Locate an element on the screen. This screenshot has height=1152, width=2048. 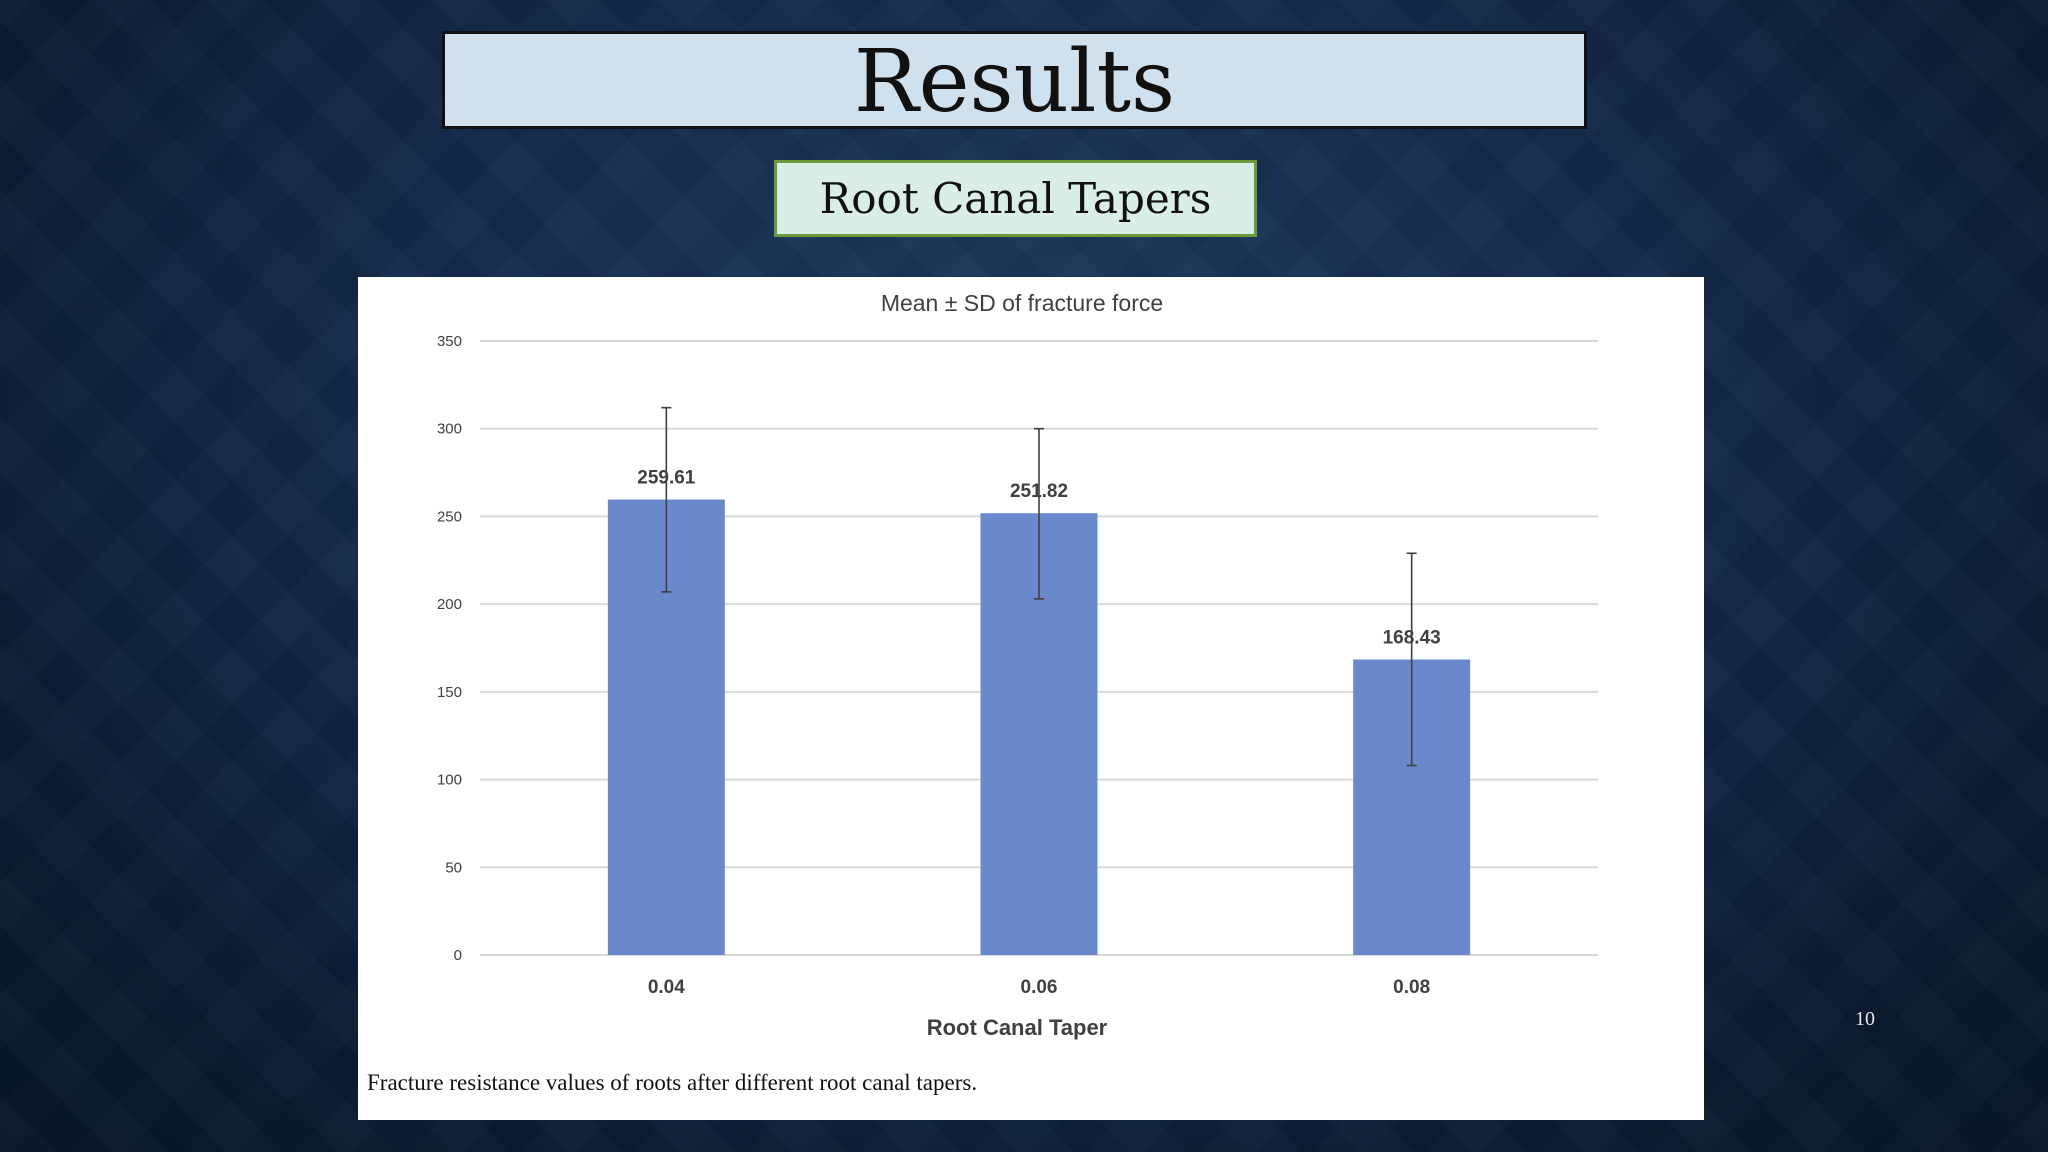
x-tick-label: 0.06 is located at coordinates (1039, 987).